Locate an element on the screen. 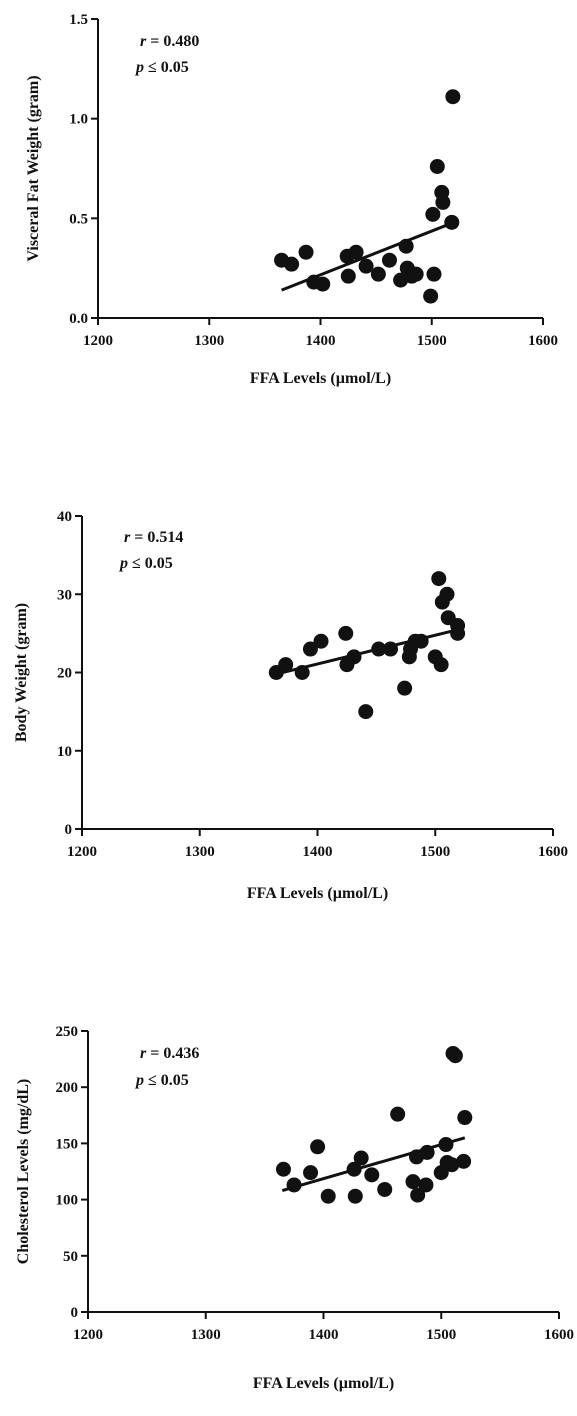 Image resolution: width=577 pixels, height=1416 pixels. correlation-coefficient: r = 0.436 is located at coordinates (169, 1053).